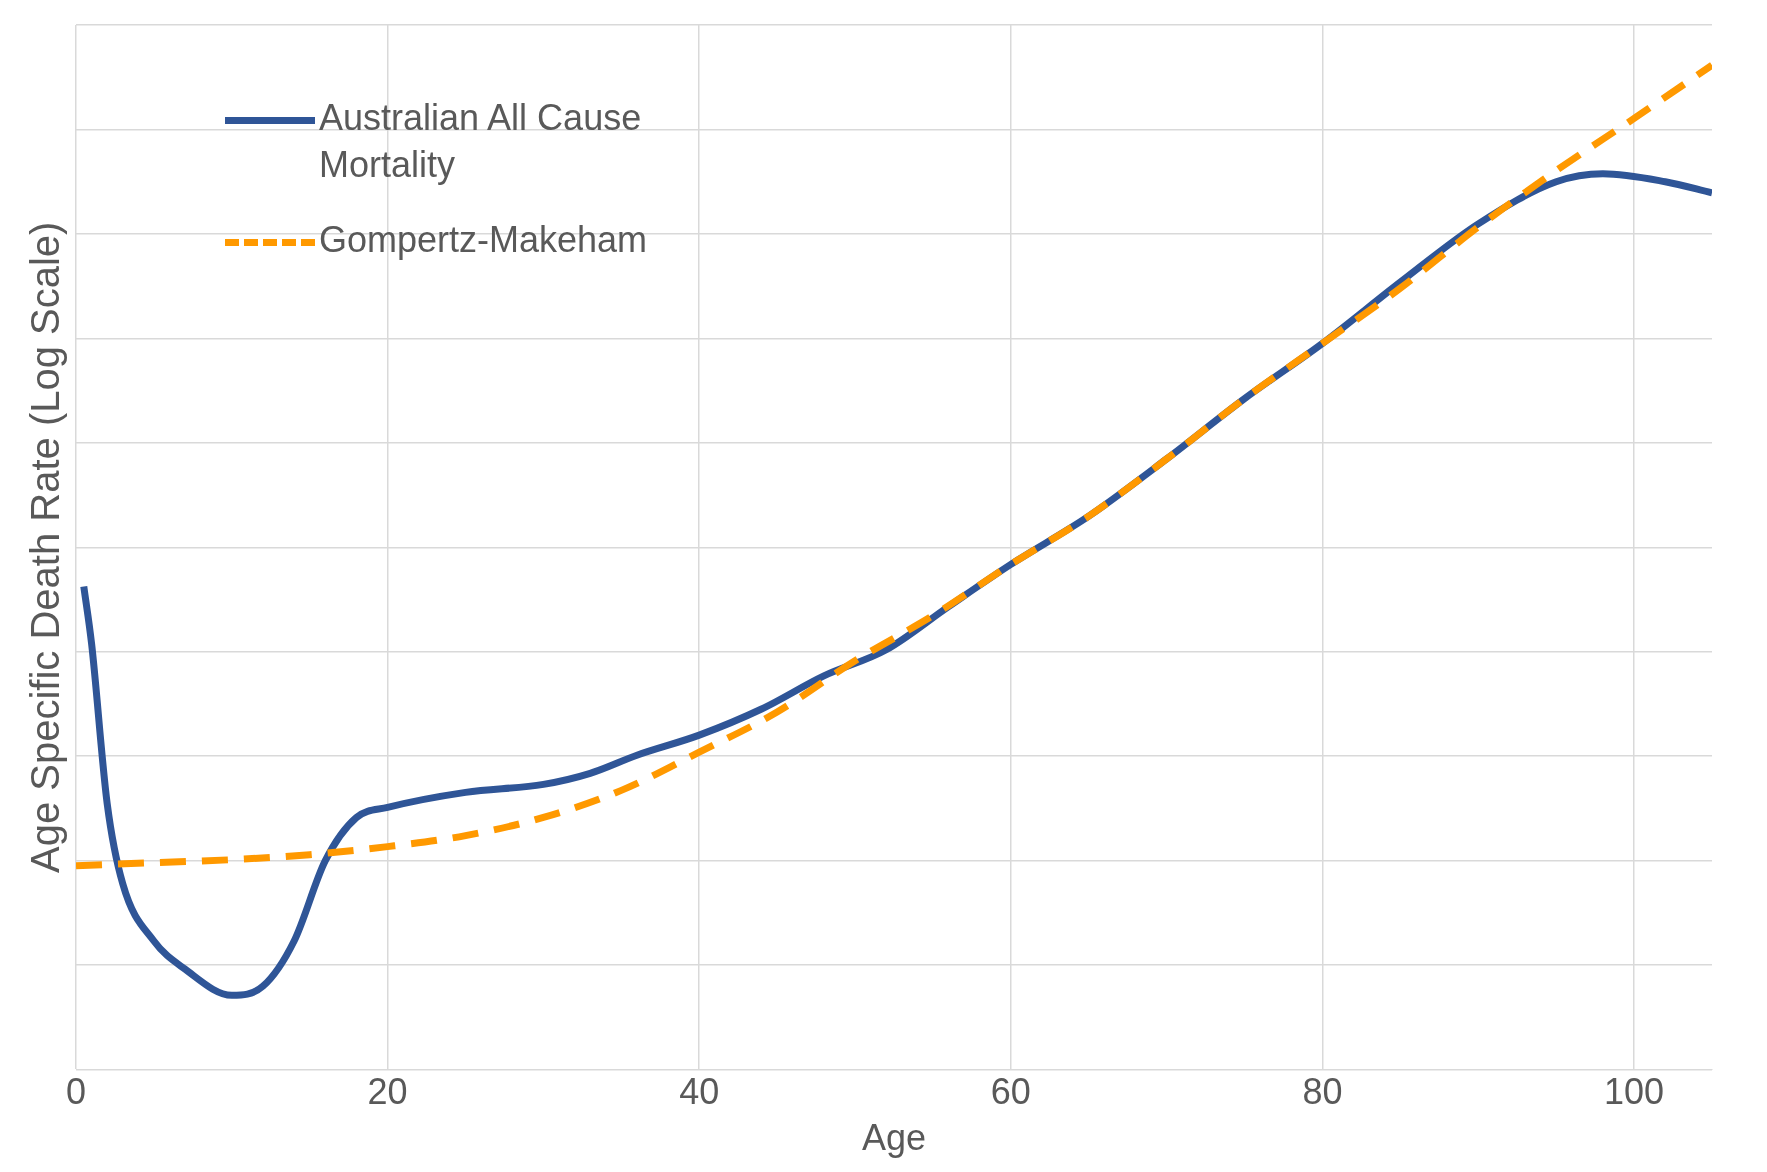  What do you see at coordinates (894, 1138) in the screenshot?
I see `x-axis-title: Age` at bounding box center [894, 1138].